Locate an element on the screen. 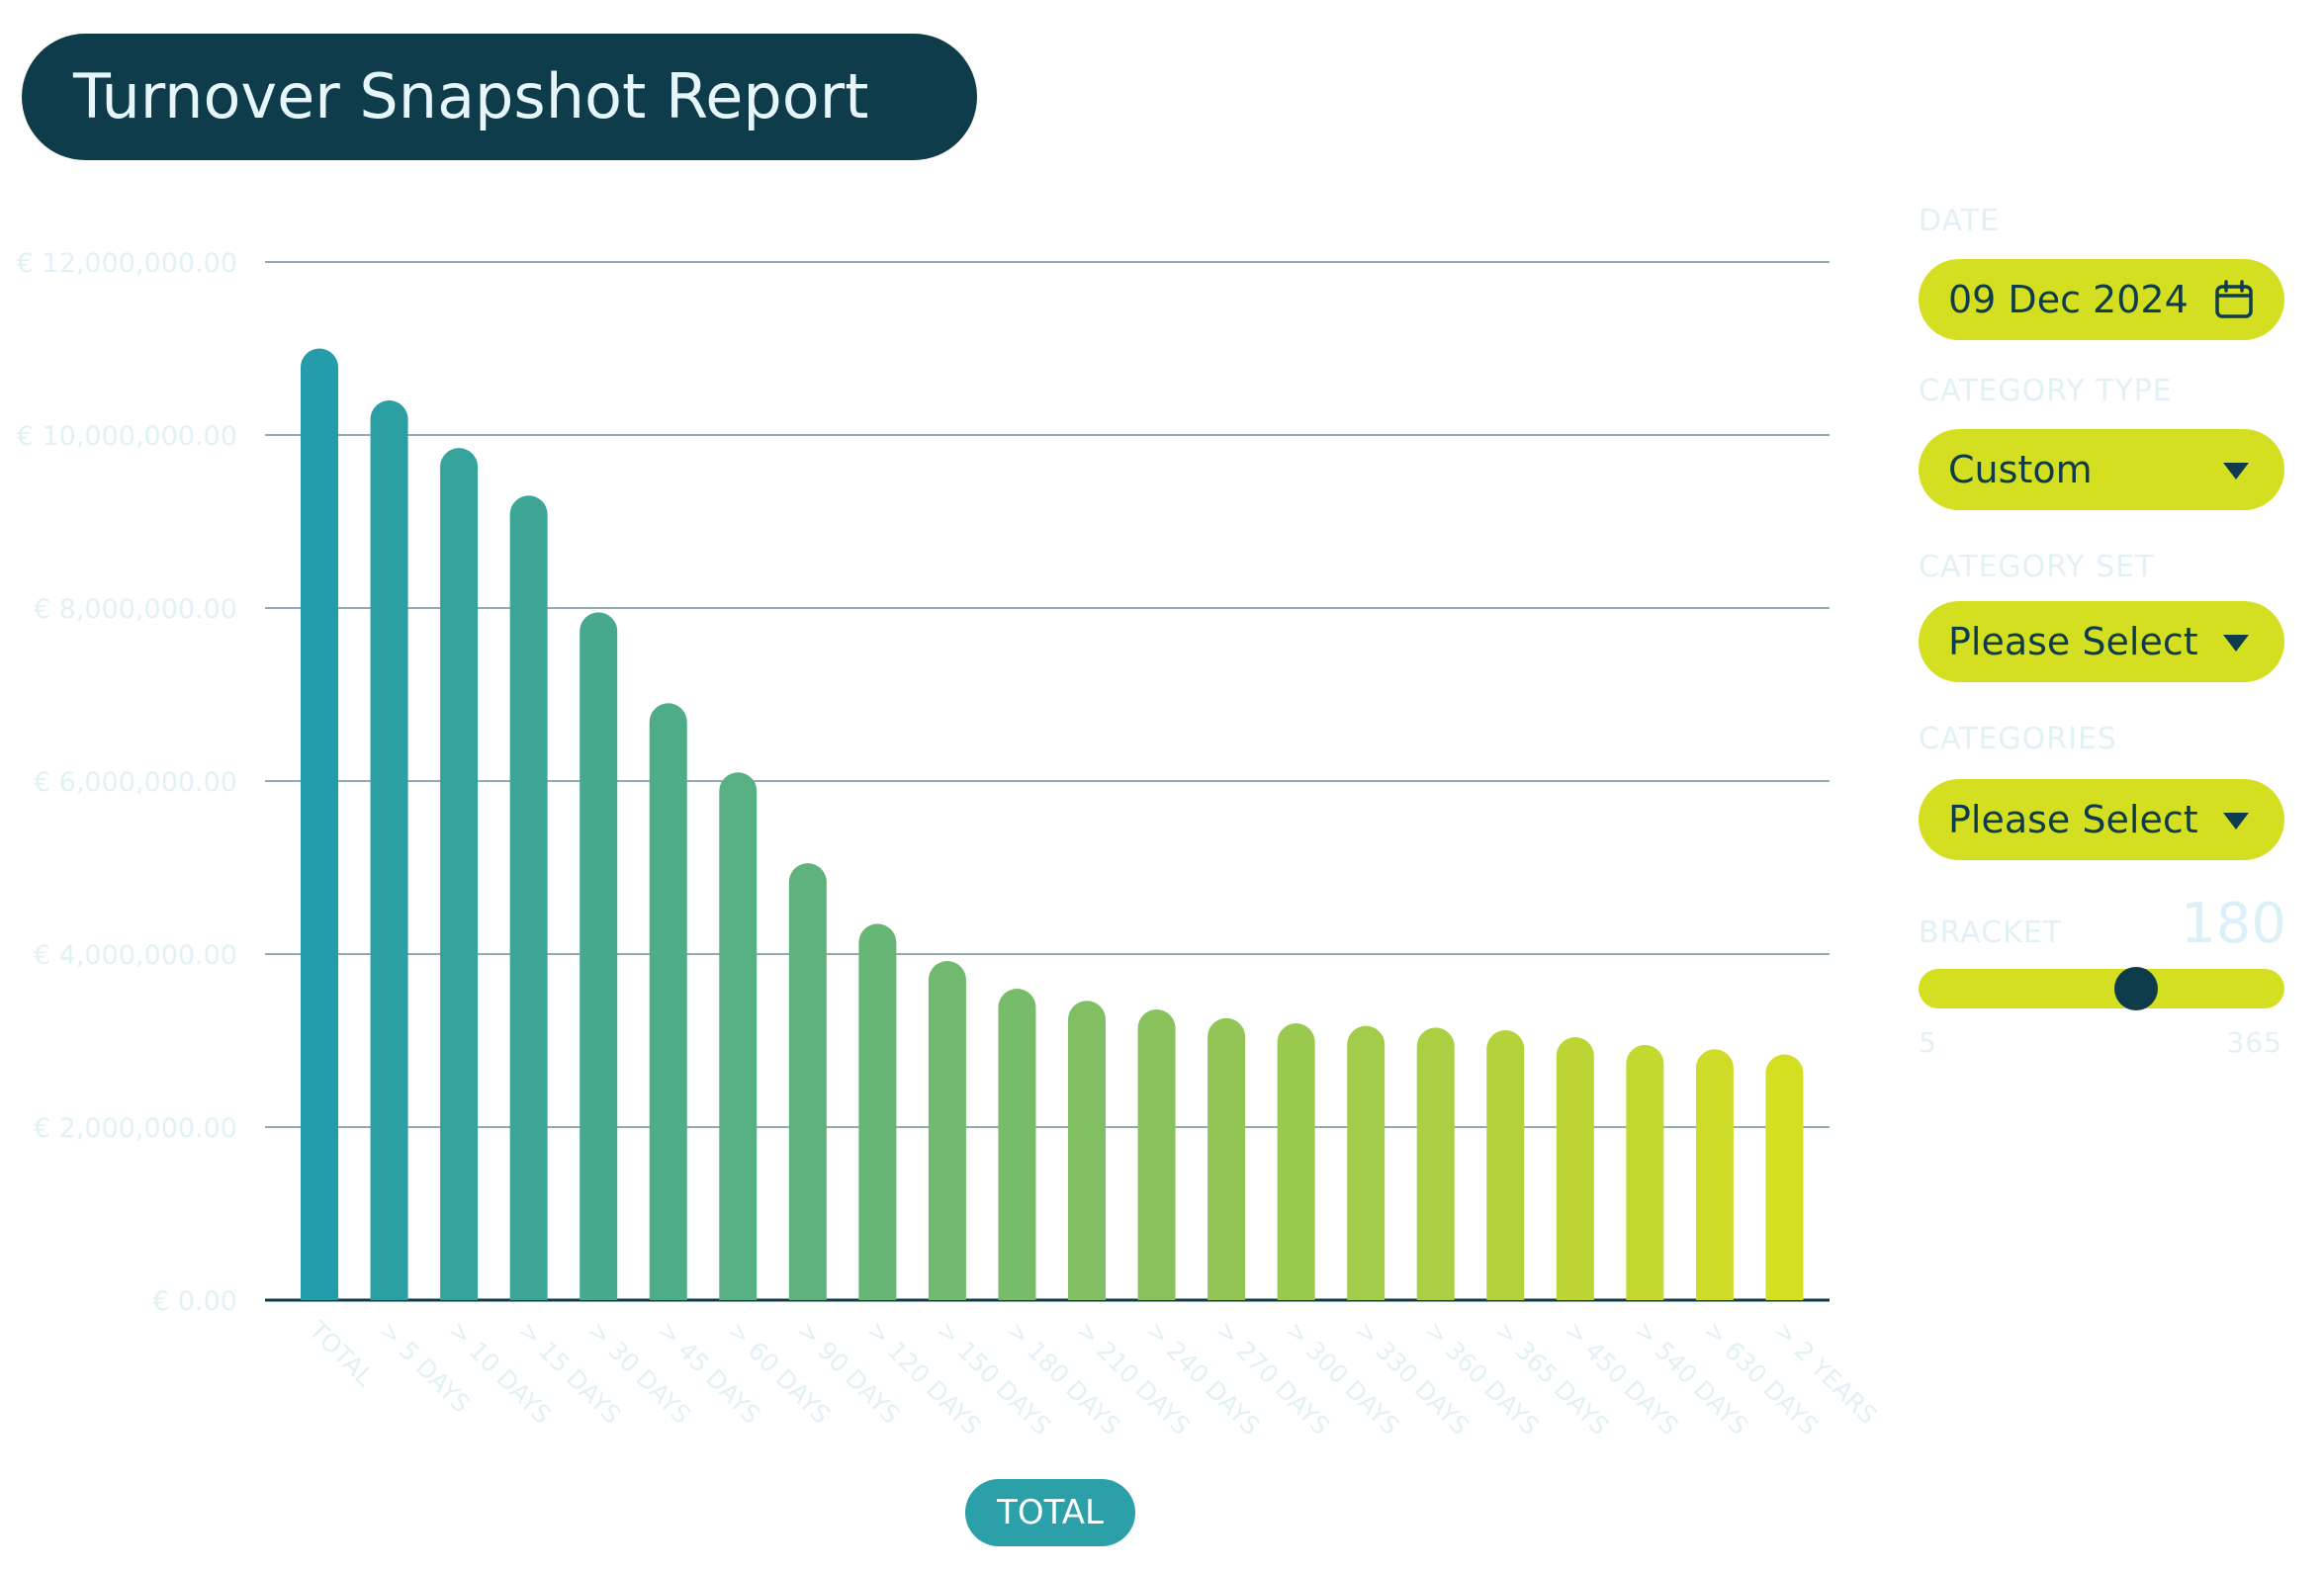 This screenshot has width=2324, height=1572. y-tick-label: € 0.00 is located at coordinates (194, 1302).